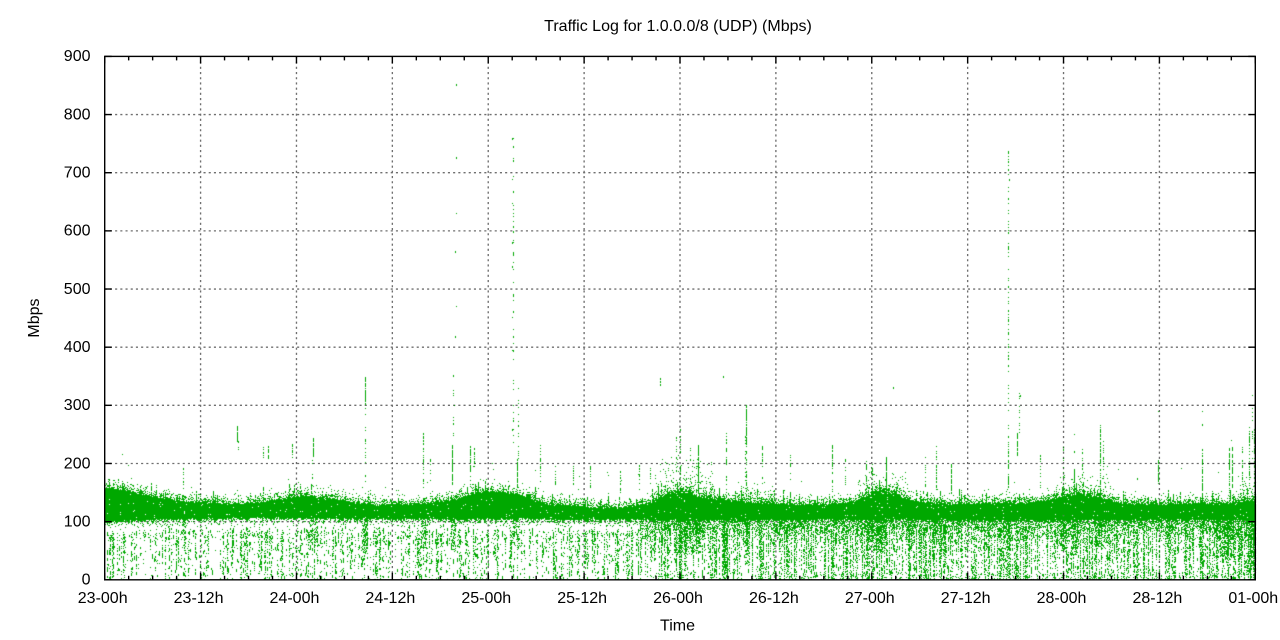  Describe the element at coordinates (390, 598) in the screenshot. I see `svg-text: 24-12h` at that location.